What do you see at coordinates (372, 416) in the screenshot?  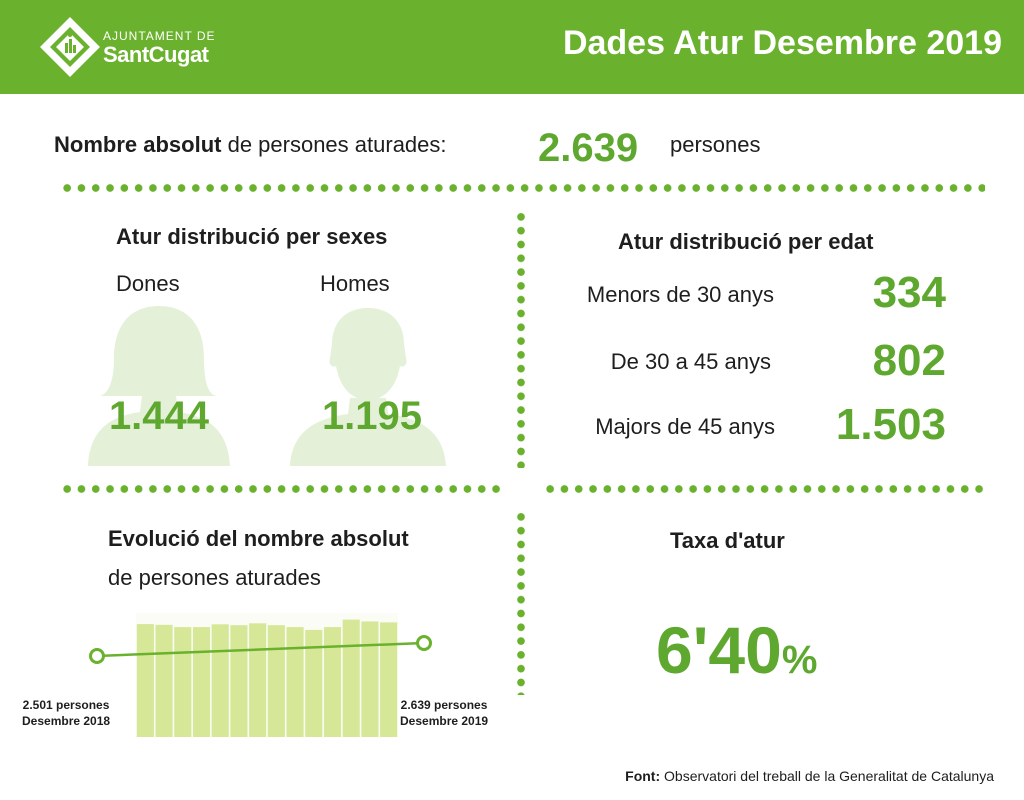 I see `men-value: 1.195` at bounding box center [372, 416].